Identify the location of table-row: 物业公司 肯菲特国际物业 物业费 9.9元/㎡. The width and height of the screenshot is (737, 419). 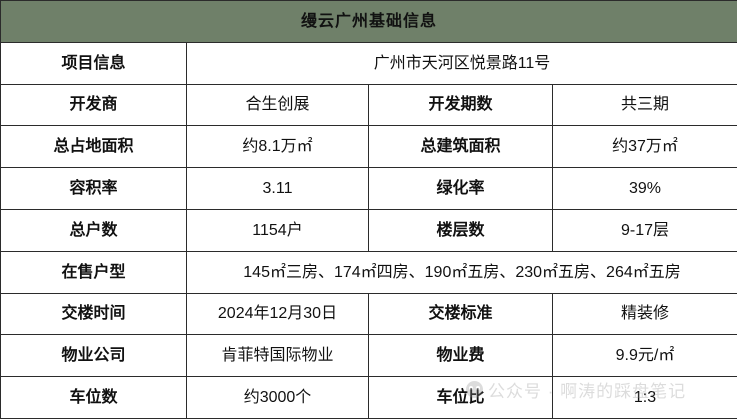
(368, 356).